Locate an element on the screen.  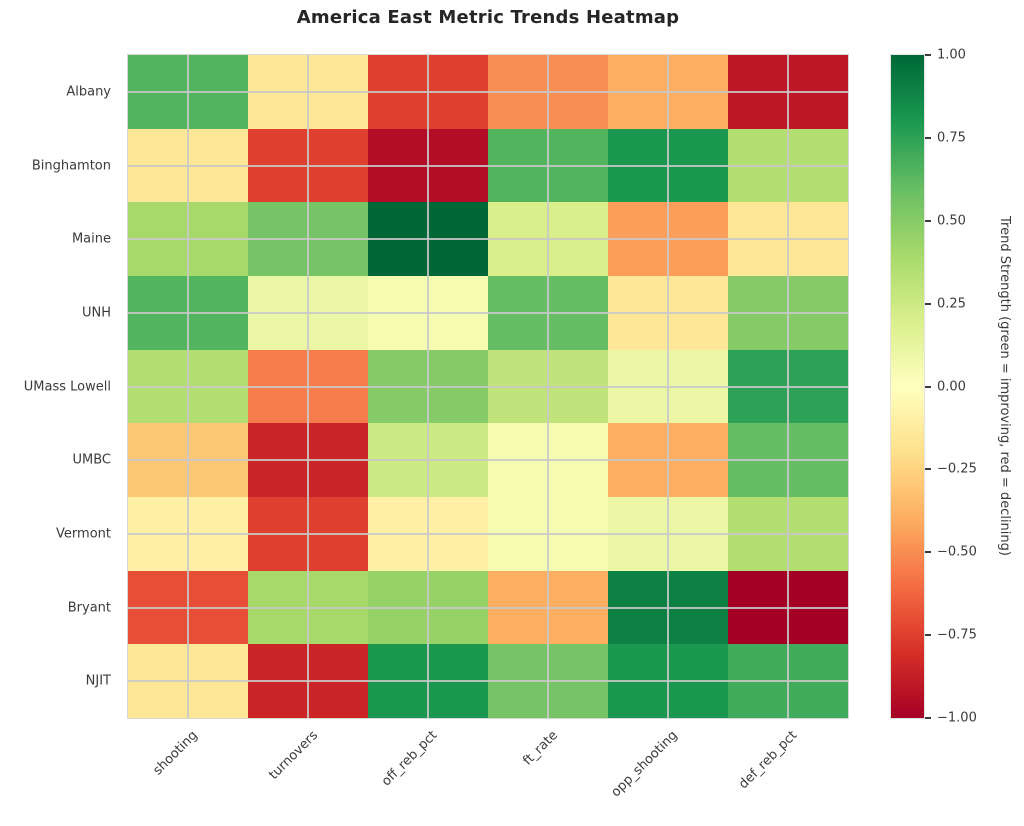
y-tick-label: NJIT is located at coordinates (98, 681).